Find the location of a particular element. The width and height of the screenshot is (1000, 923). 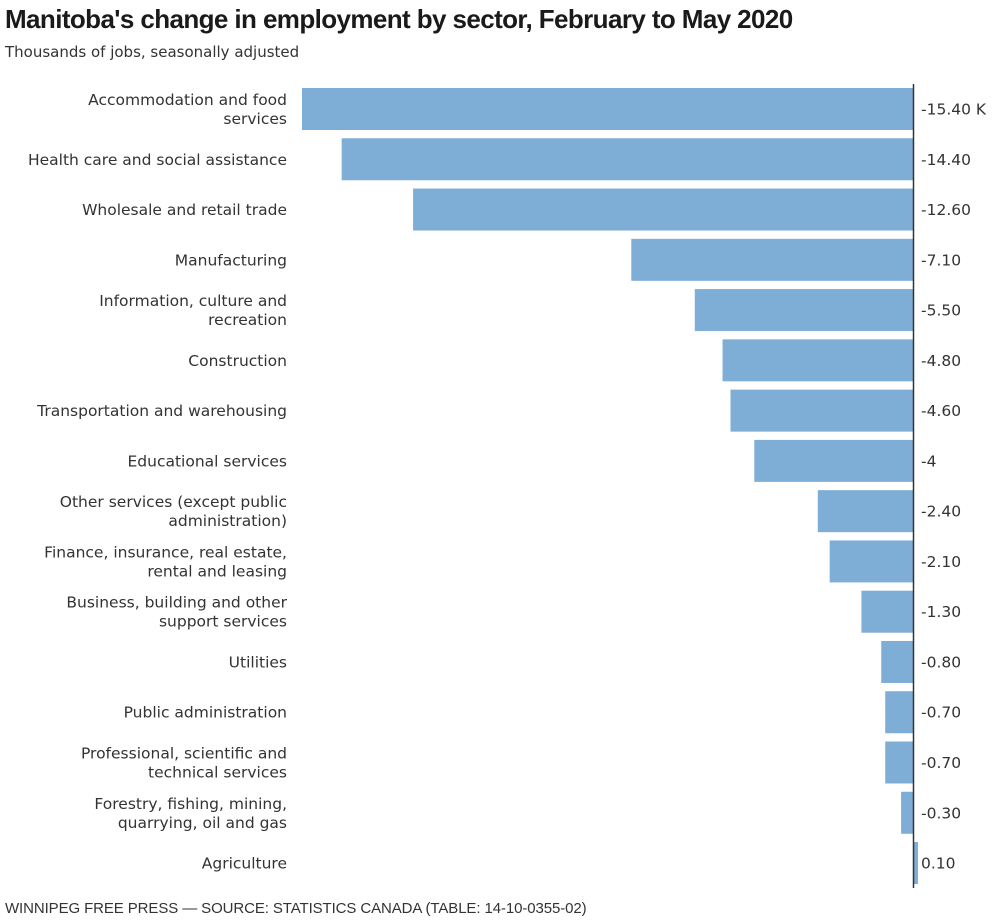

category-label-line: Health care and social assistance is located at coordinates (157, 160).